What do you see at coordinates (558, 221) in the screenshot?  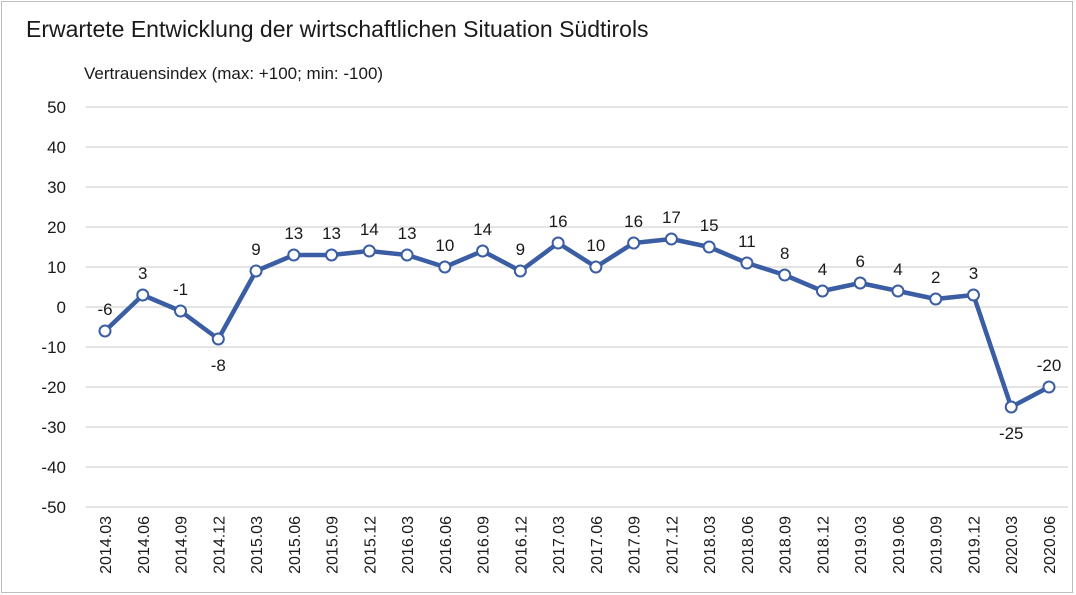 I see `data-label-2017.03: 16` at bounding box center [558, 221].